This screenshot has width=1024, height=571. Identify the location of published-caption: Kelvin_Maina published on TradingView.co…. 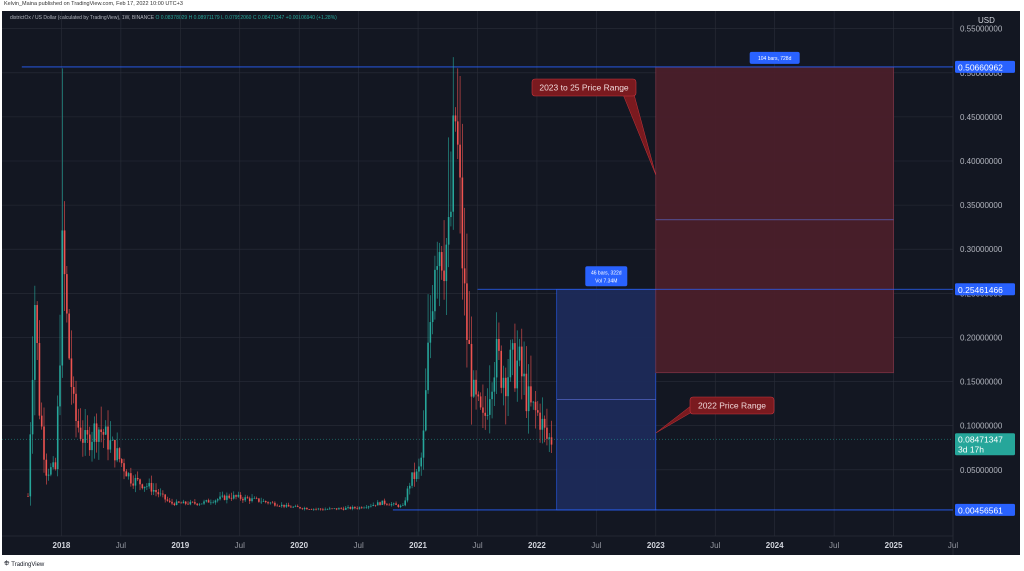
(93, 4).